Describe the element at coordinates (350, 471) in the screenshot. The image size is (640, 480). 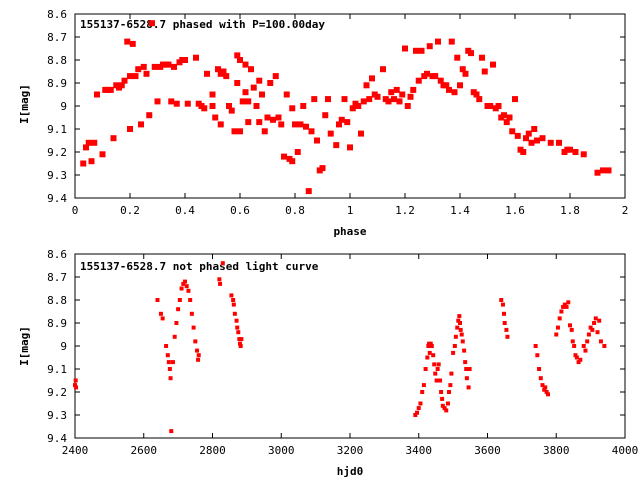
I see `x-axis-label: hjd0` at that location.